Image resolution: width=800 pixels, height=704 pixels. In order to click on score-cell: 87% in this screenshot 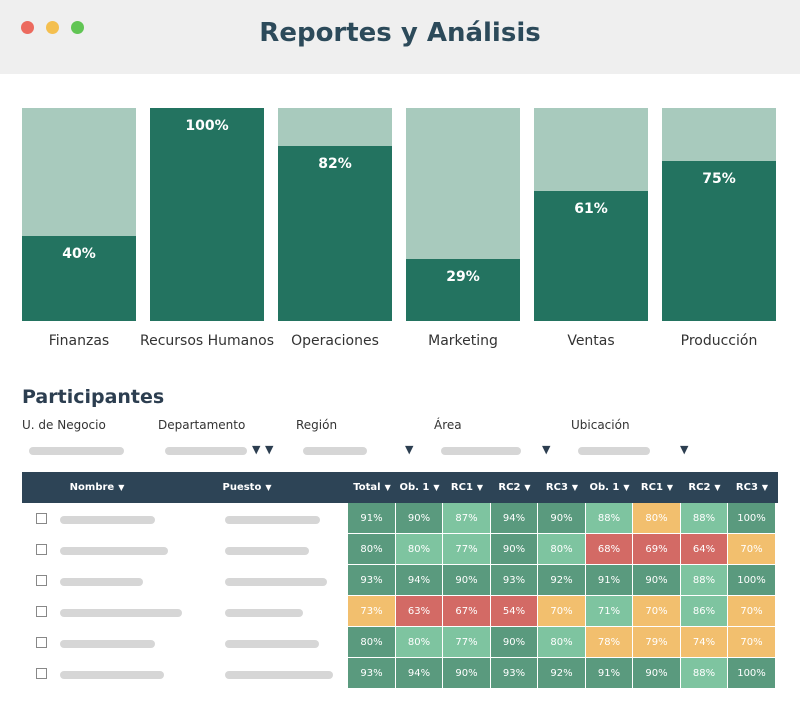, I will do `click(467, 518)`.